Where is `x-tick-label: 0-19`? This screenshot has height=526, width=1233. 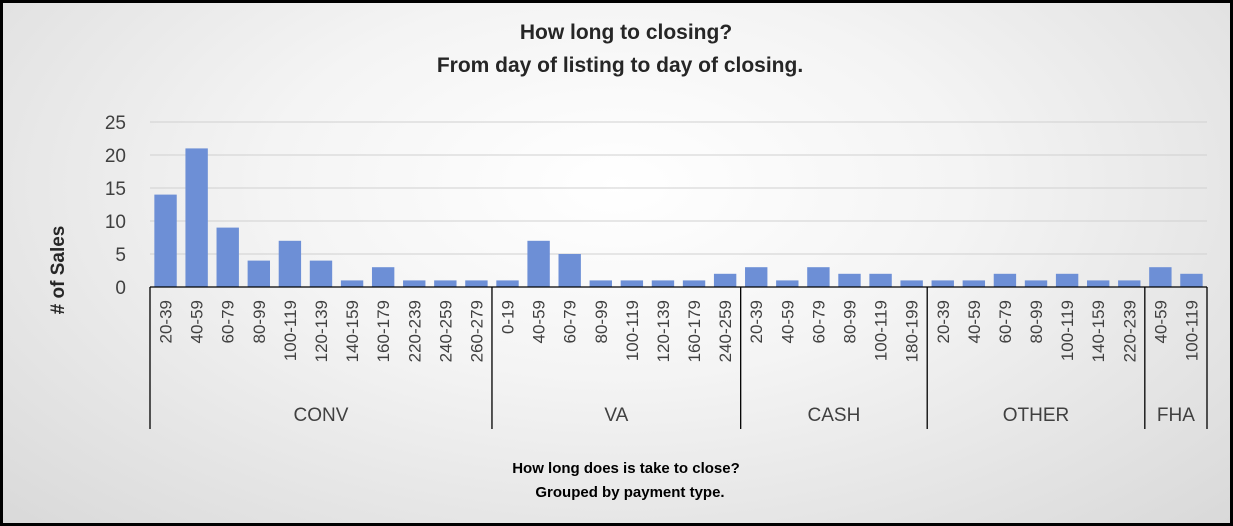 x-tick-label: 0-19 is located at coordinates (508, 317).